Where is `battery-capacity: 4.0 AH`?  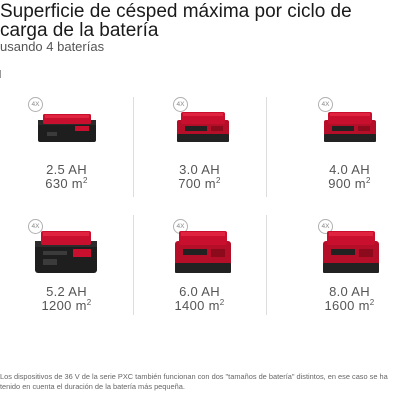 battery-capacity: 4.0 AH is located at coordinates (349, 169).